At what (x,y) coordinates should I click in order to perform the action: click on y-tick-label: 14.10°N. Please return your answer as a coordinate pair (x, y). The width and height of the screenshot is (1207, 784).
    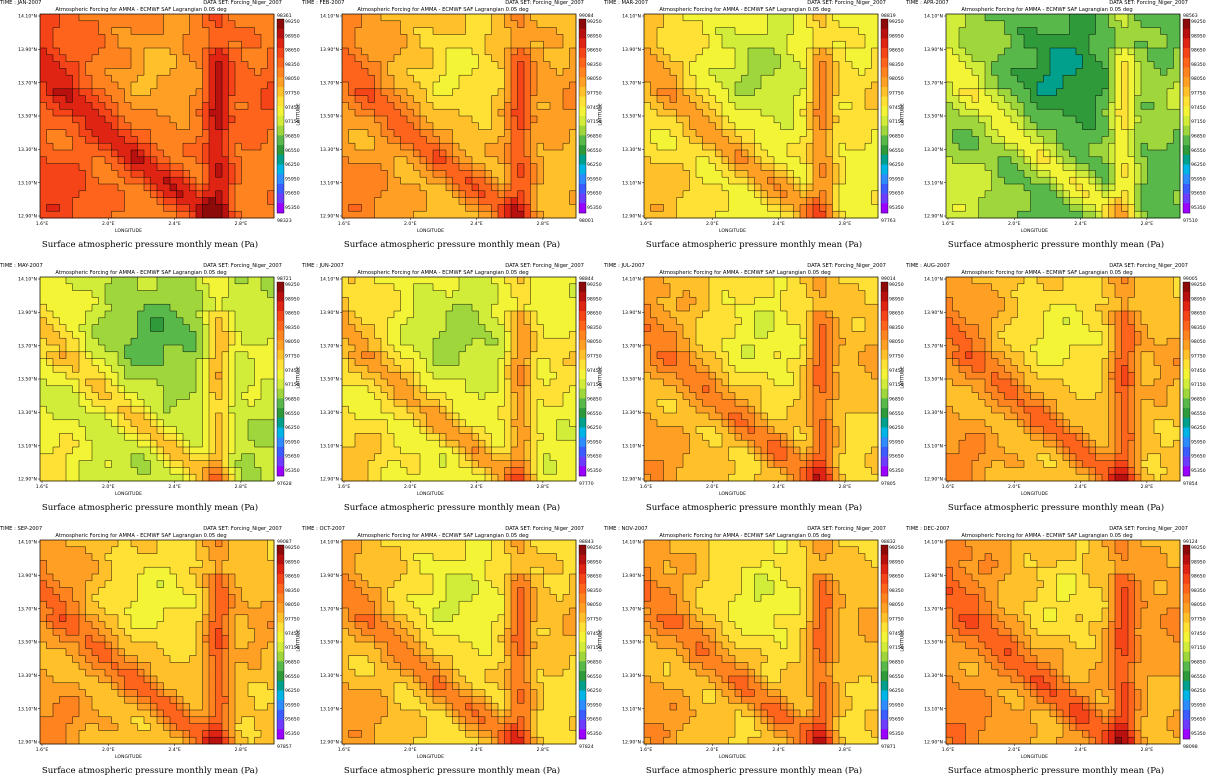
    Looking at the image, I should click on (27, 17).